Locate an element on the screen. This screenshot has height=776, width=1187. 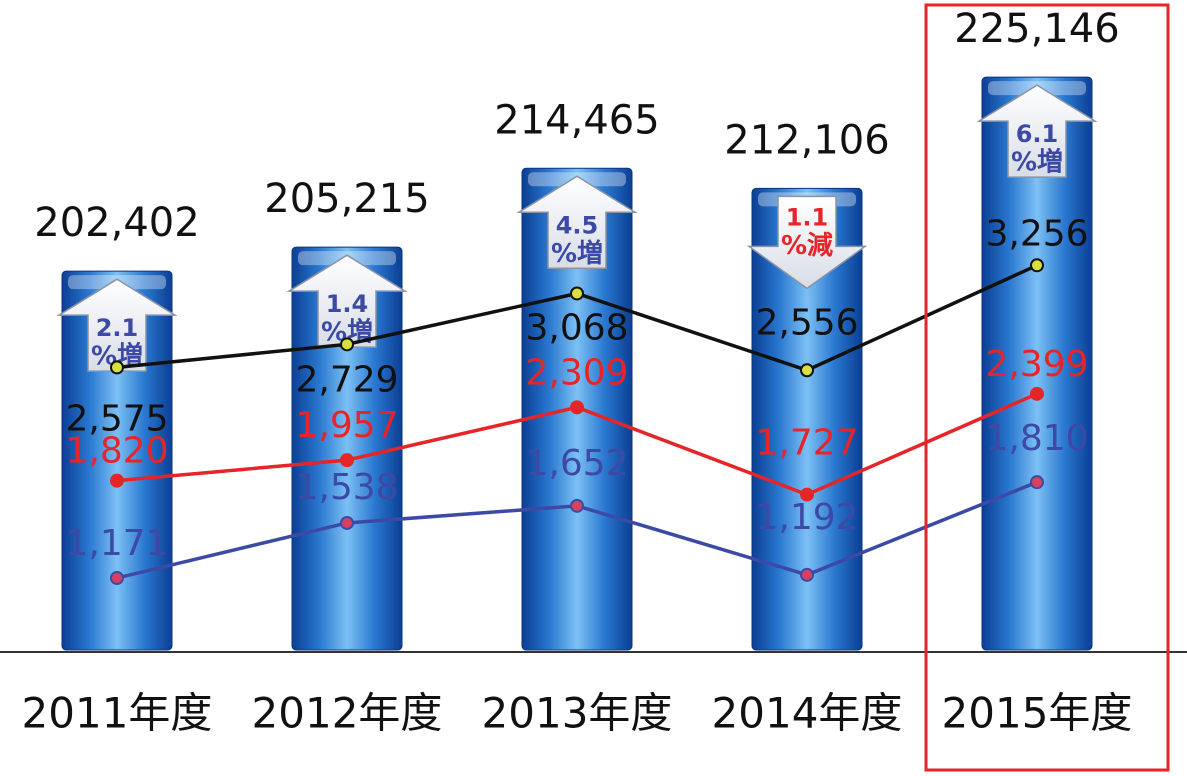
x-tick-label: 2011年度 is located at coordinates (117, 713).